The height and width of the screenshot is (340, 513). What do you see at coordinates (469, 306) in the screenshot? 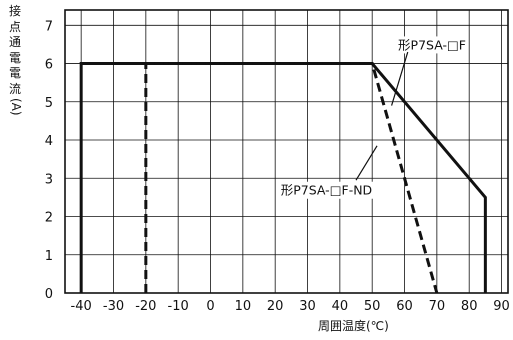
I see `x-tick-label: 80` at bounding box center [469, 306].